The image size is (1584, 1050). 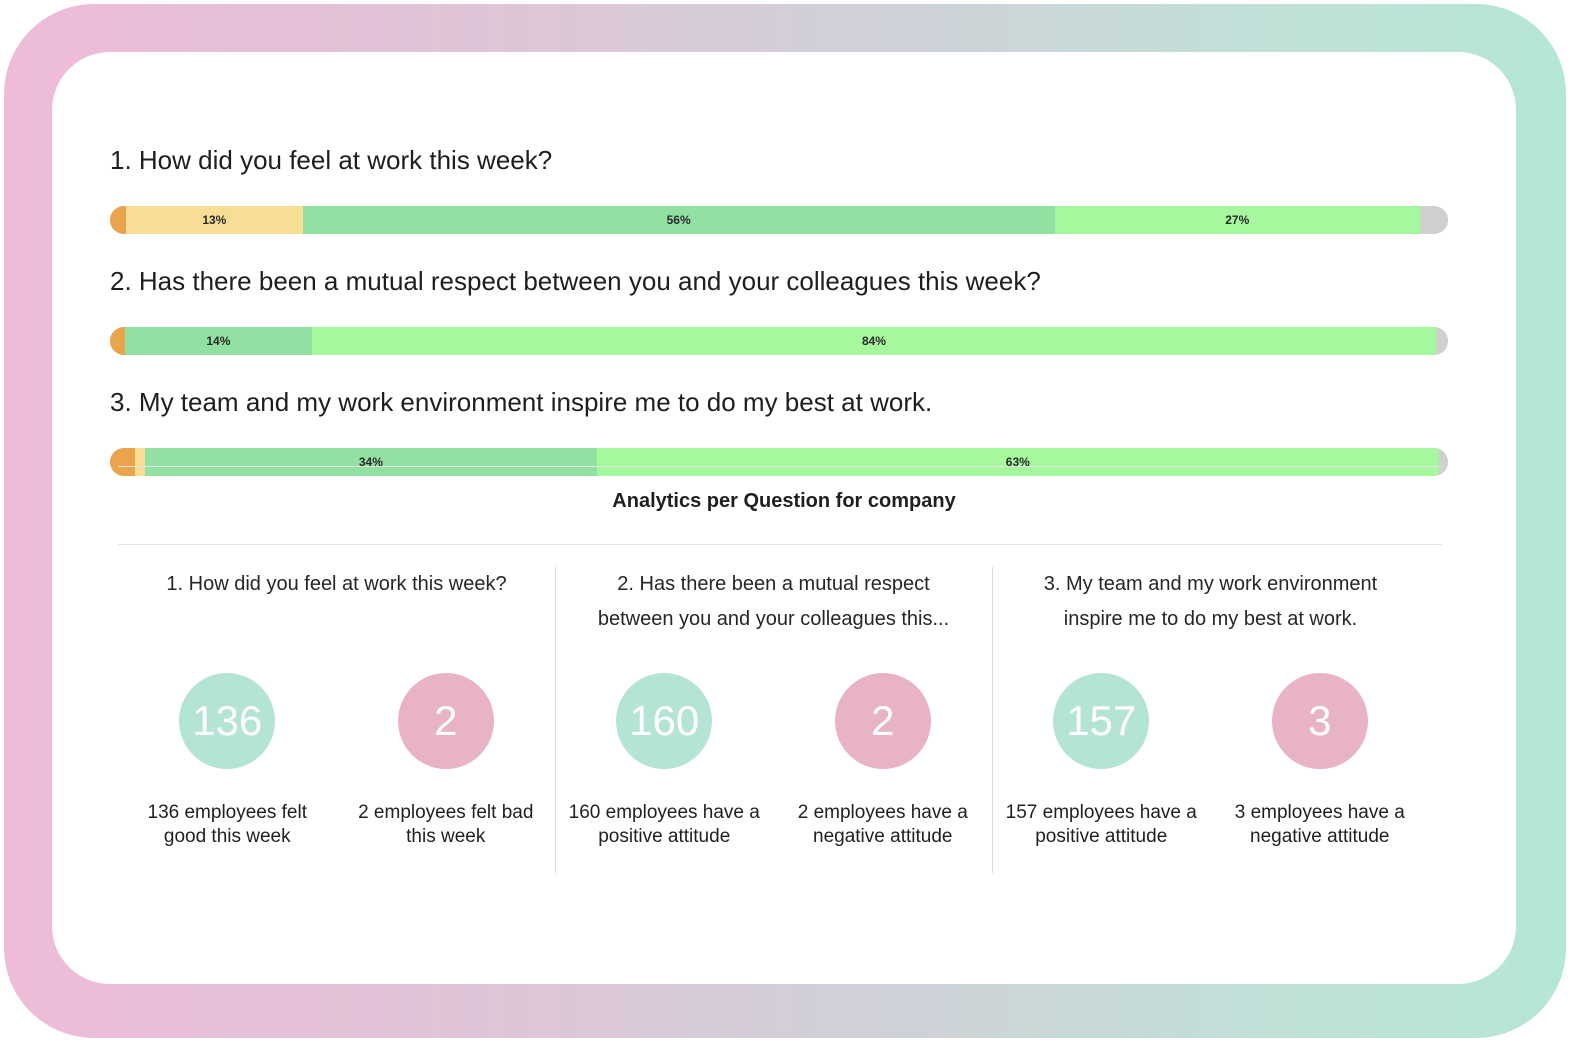 I want to click on positive-description: 157 employees have a positive attitude, so click(x=1101, y=824).